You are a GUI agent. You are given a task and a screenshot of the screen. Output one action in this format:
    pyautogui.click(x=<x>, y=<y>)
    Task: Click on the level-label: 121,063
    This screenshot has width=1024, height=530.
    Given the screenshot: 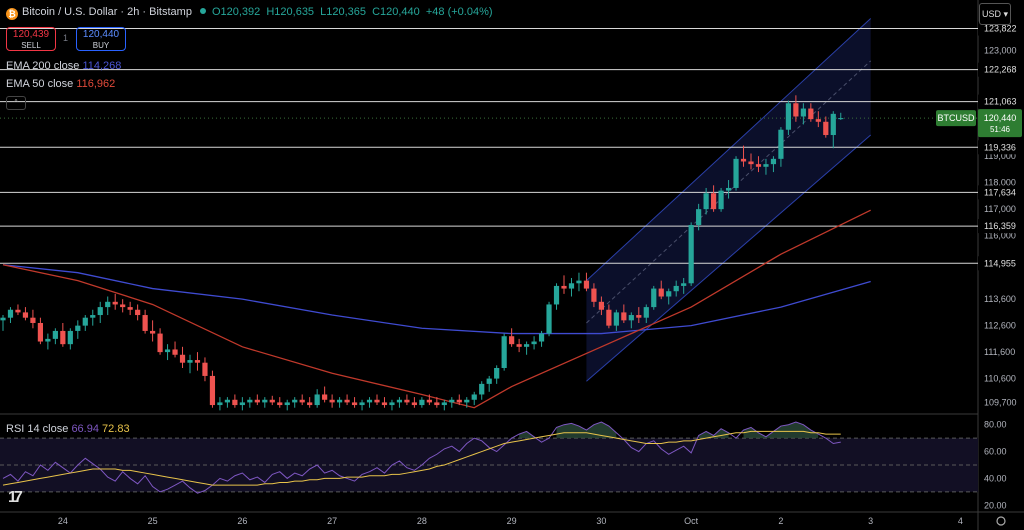 What is the action you would take?
    pyautogui.click(x=1000, y=102)
    